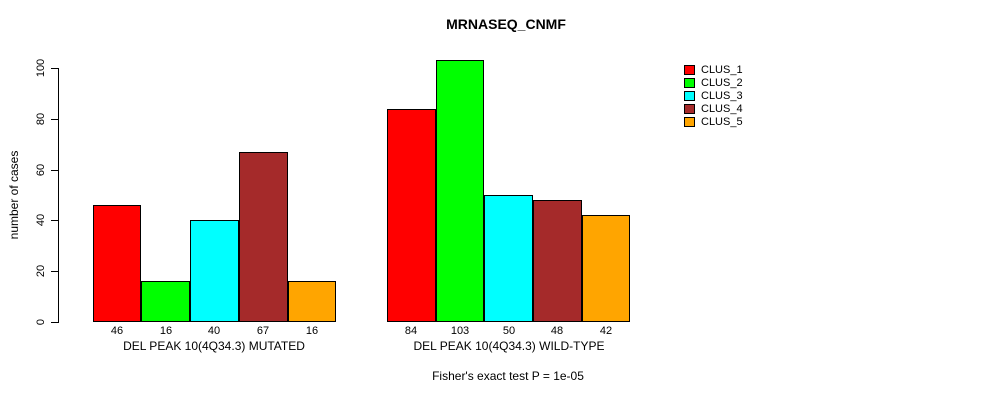  I want to click on bar-value-label: 46, so click(117, 331).